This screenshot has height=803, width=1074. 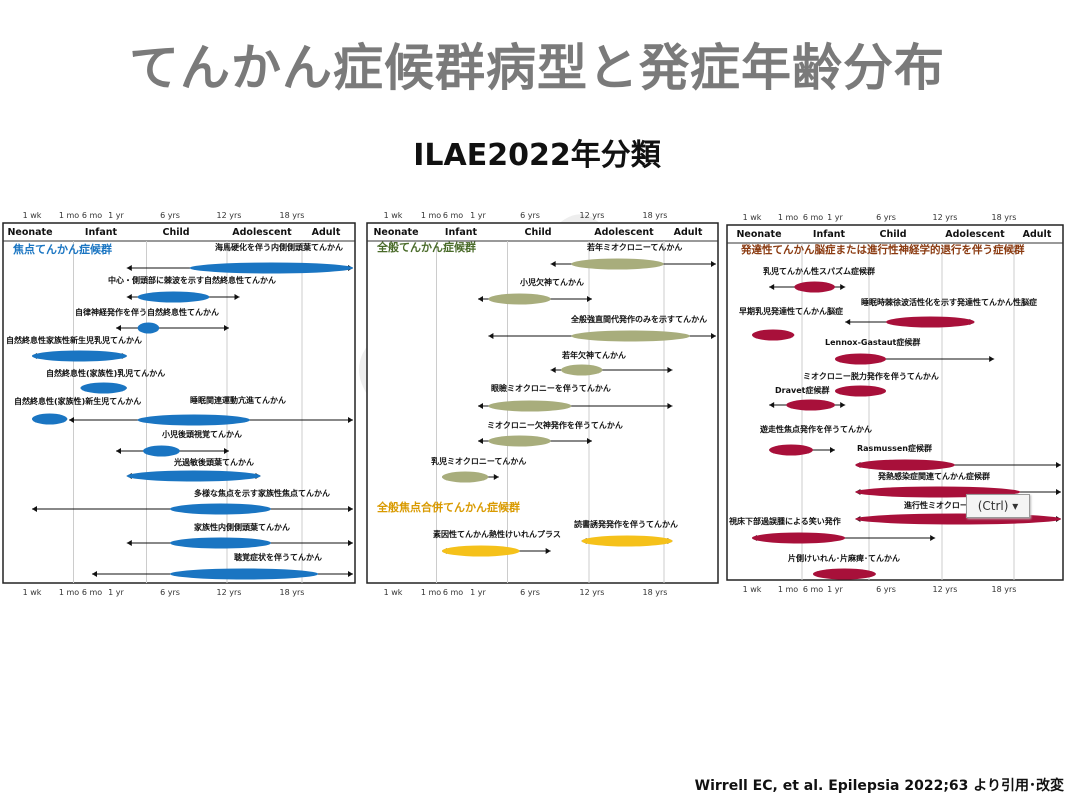 What do you see at coordinates (229, 592) in the screenshot?
I see `age-tick-bottom: 12 yrs` at bounding box center [229, 592].